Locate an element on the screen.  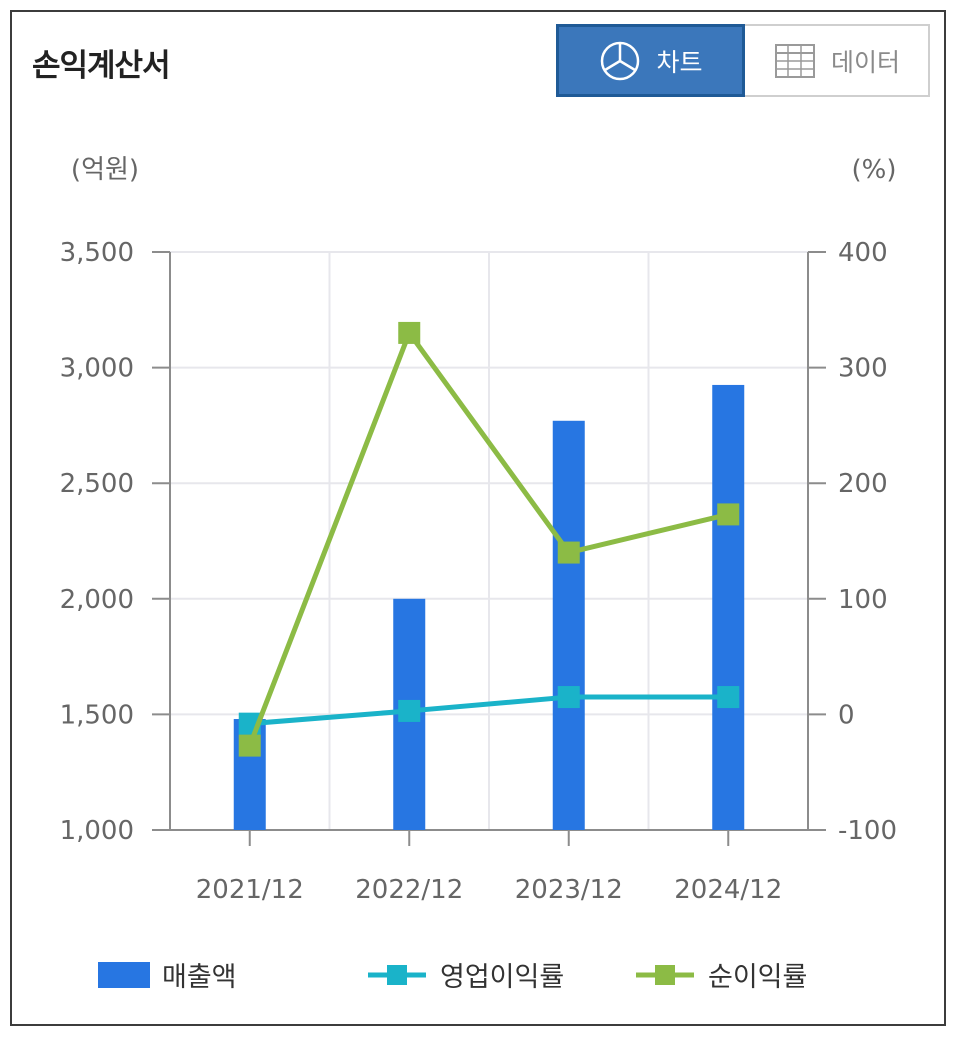
data-view-button: 데이터 is located at coordinates (837, 60).